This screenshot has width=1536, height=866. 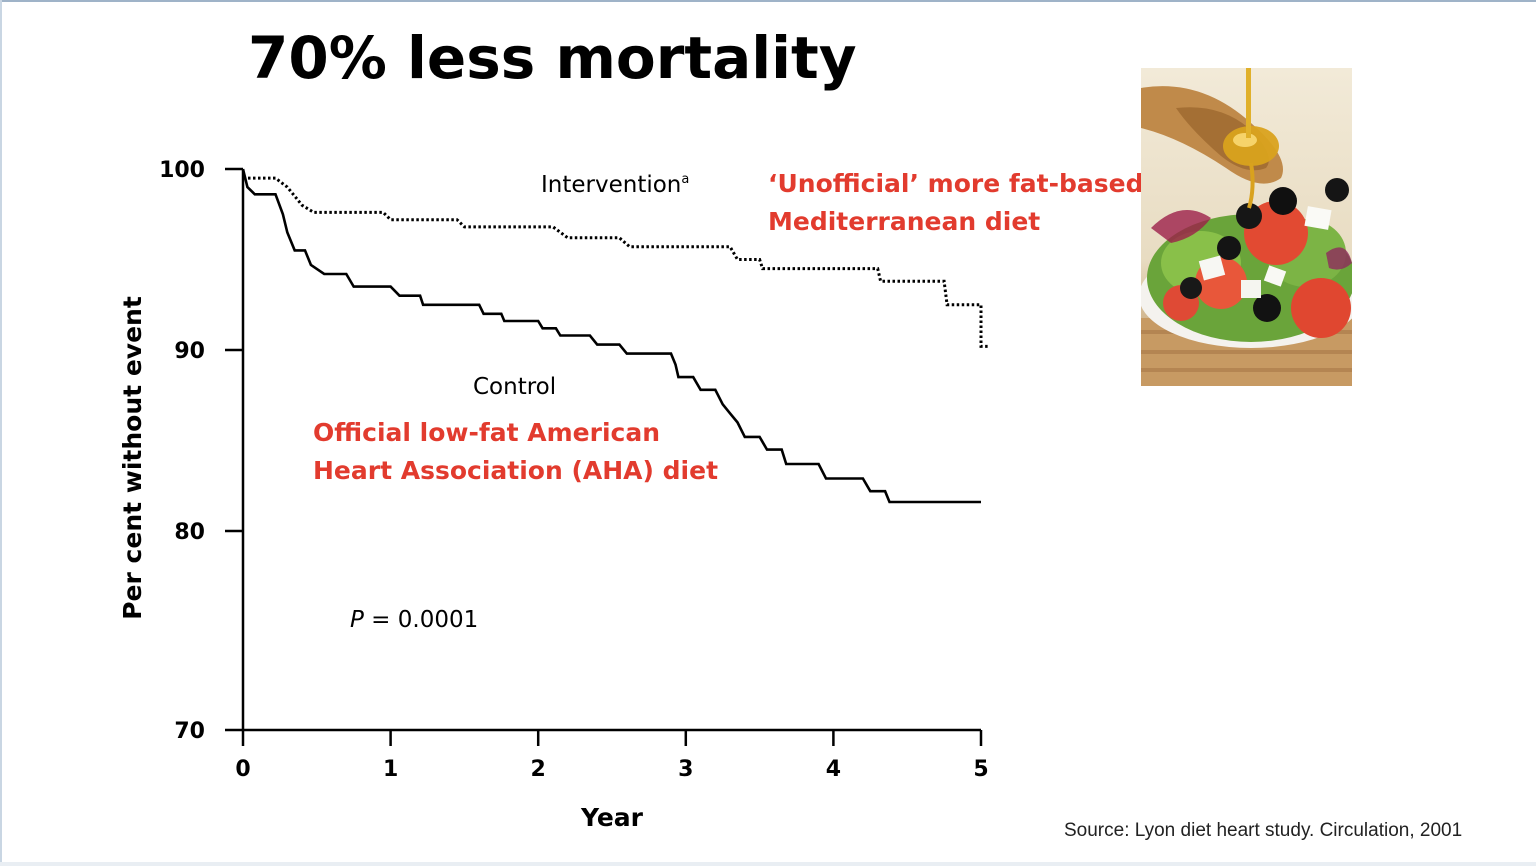 What do you see at coordinates (421, 620) in the screenshot?
I see `p-value-number: = 0.0001` at bounding box center [421, 620].